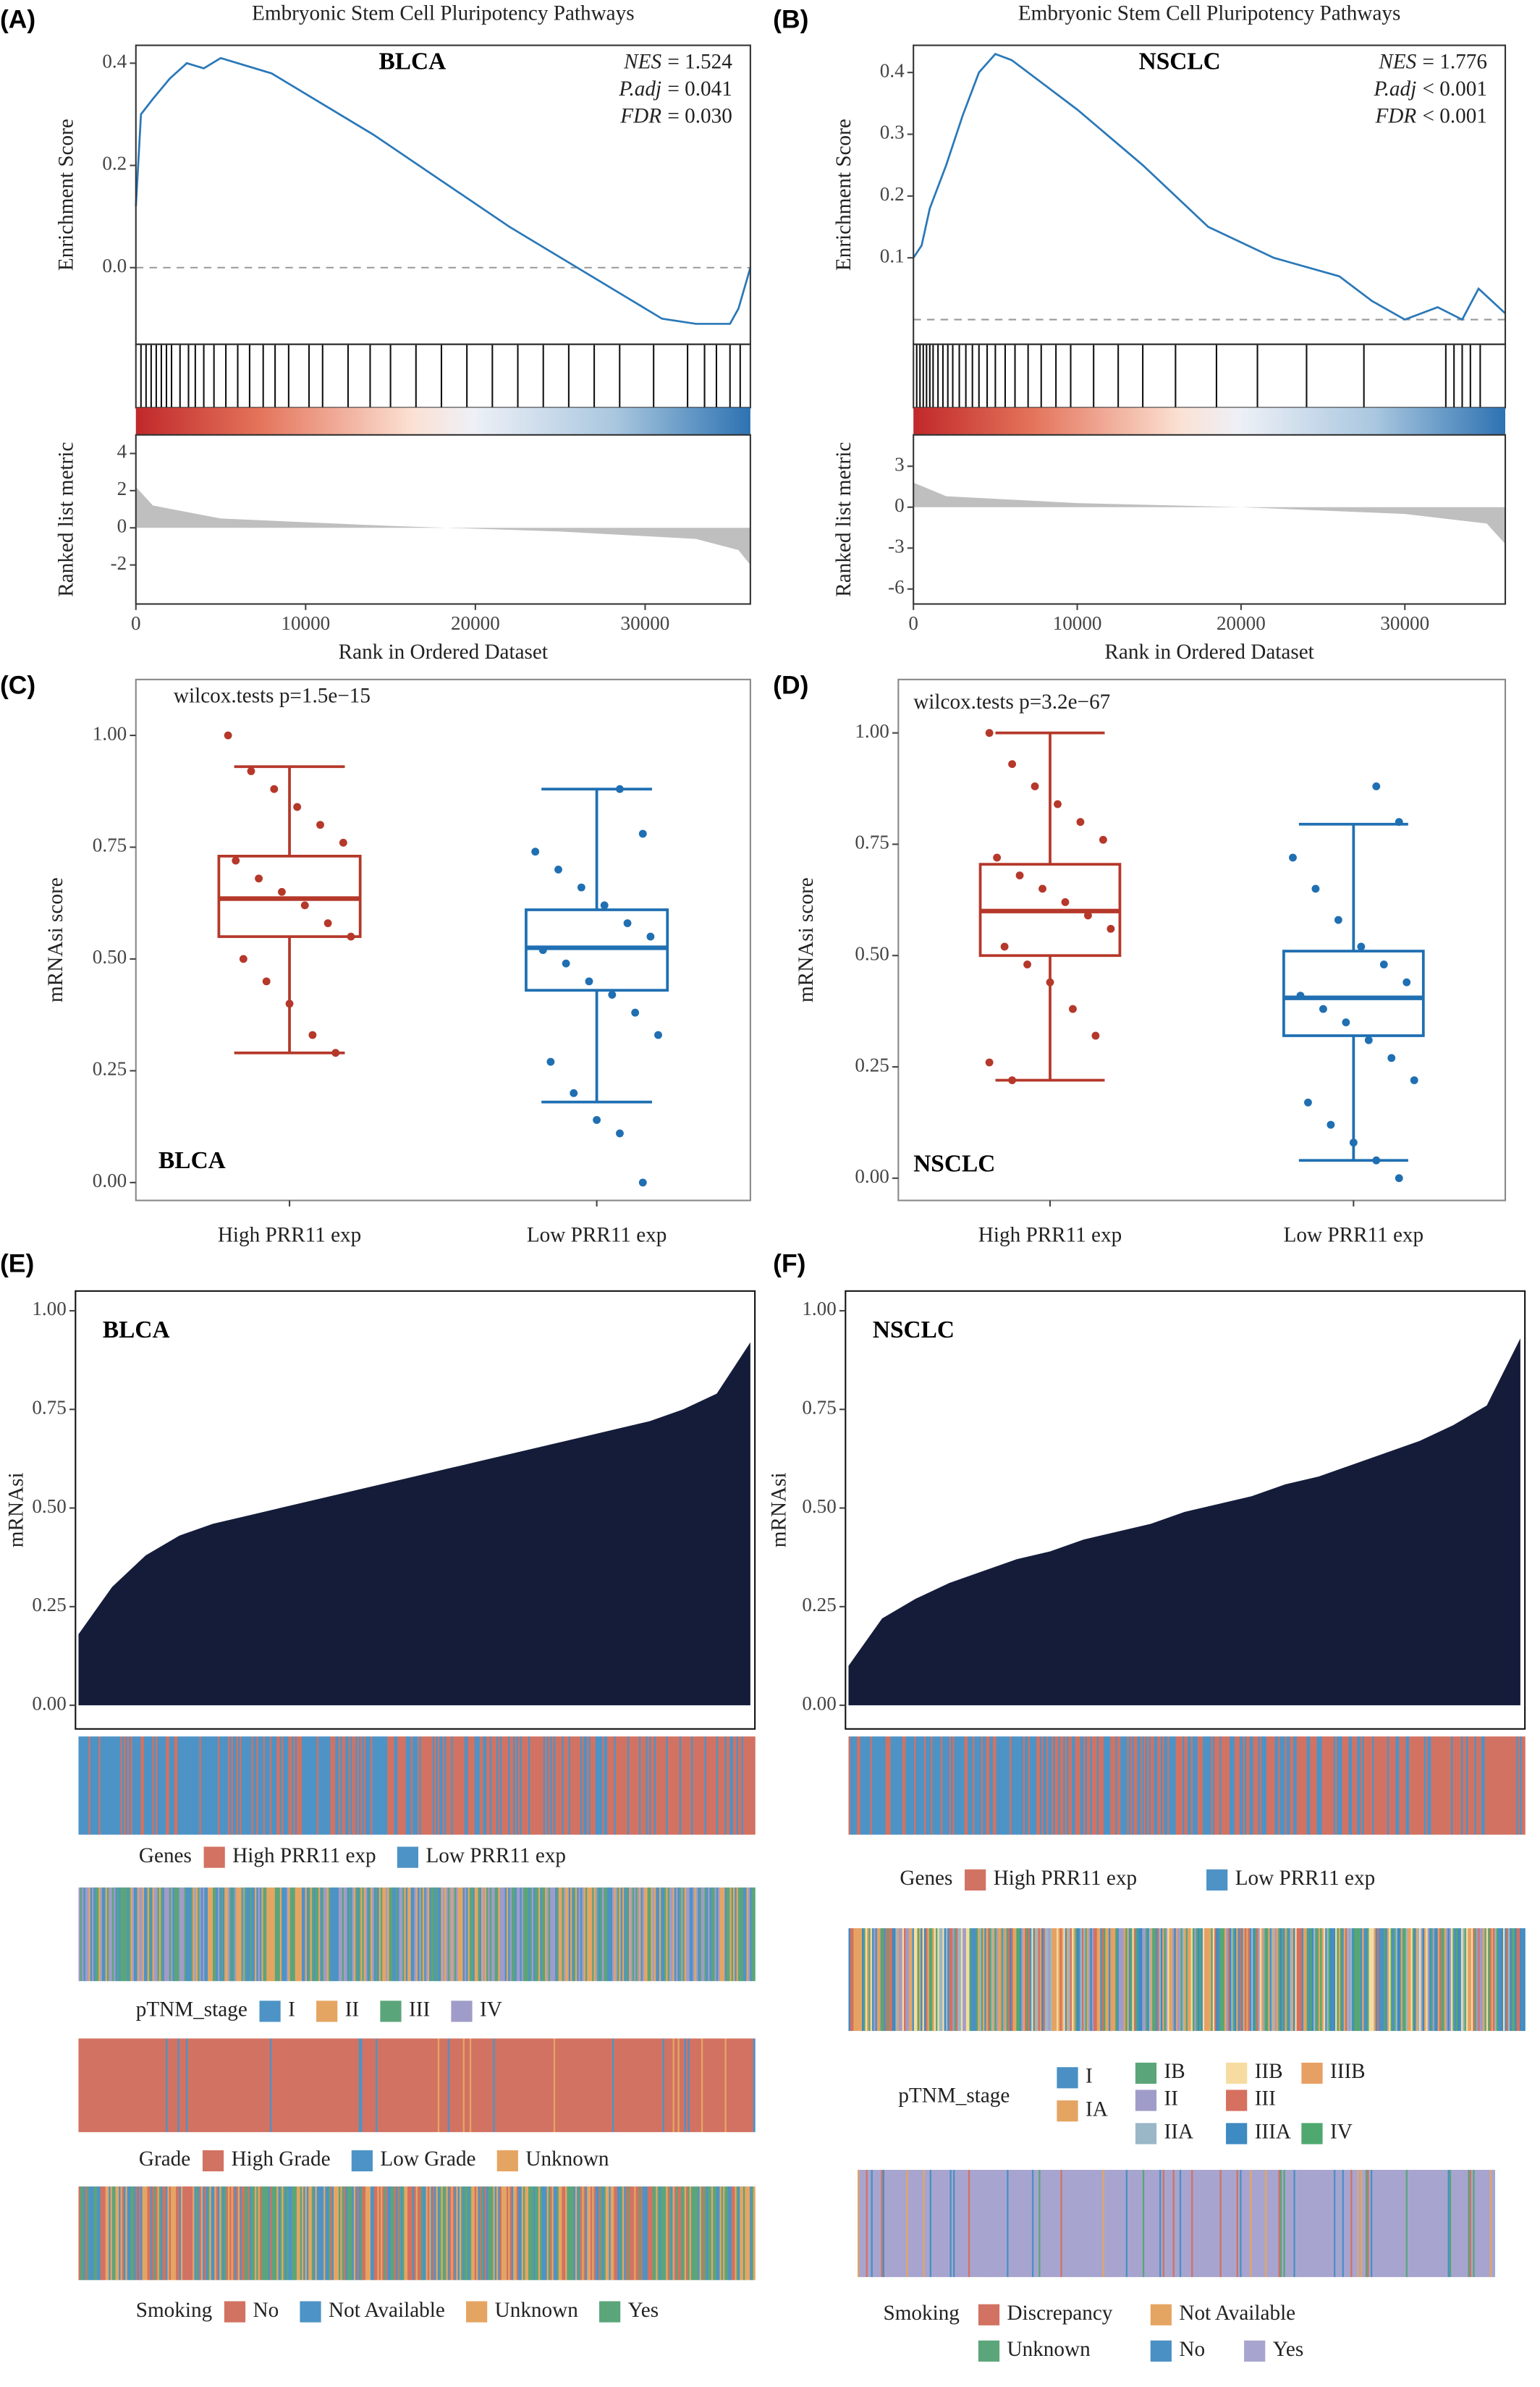 The width and height of the screenshot is (1540, 2387). What do you see at coordinates (635, 1013) in the screenshot?
I see `data-point` at bounding box center [635, 1013].